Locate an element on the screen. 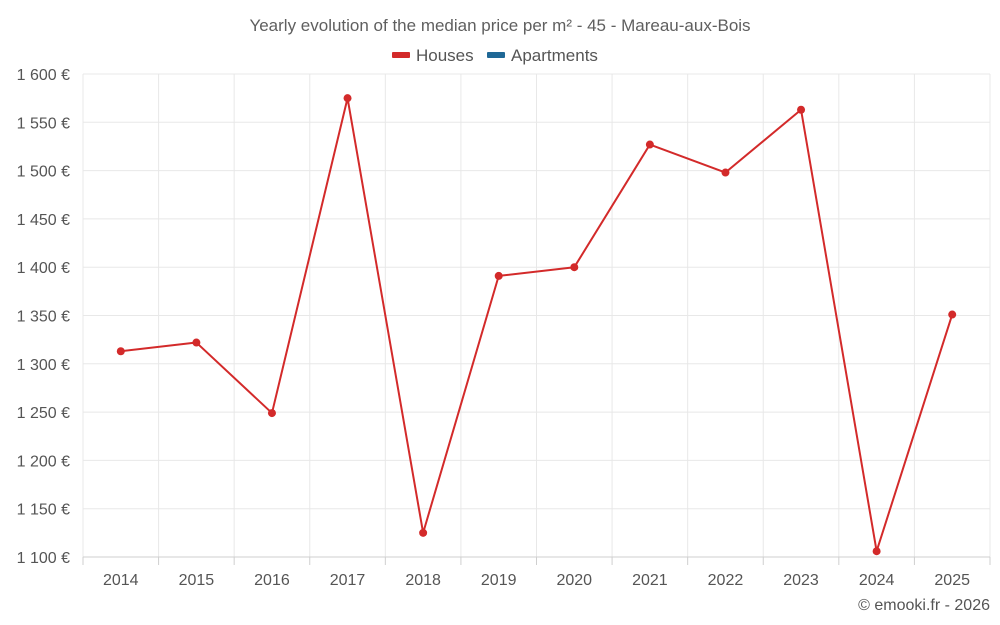 The image size is (1000, 625). y-tick-label: 1 250 € is located at coordinates (43, 413).